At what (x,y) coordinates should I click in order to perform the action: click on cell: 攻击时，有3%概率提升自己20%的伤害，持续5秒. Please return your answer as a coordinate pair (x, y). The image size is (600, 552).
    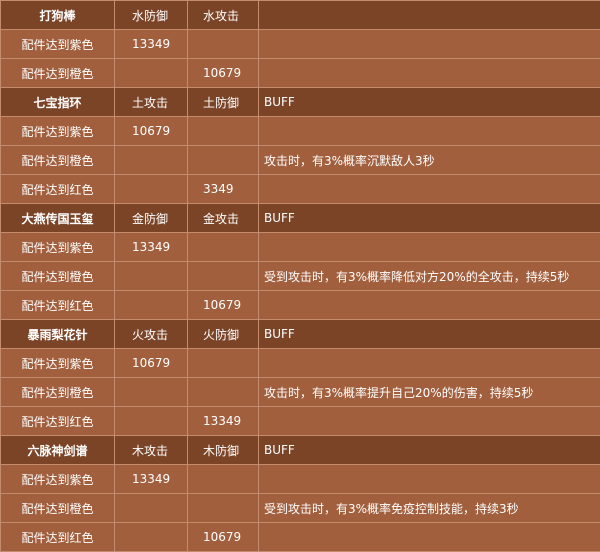
    Looking at the image, I should click on (429, 392).